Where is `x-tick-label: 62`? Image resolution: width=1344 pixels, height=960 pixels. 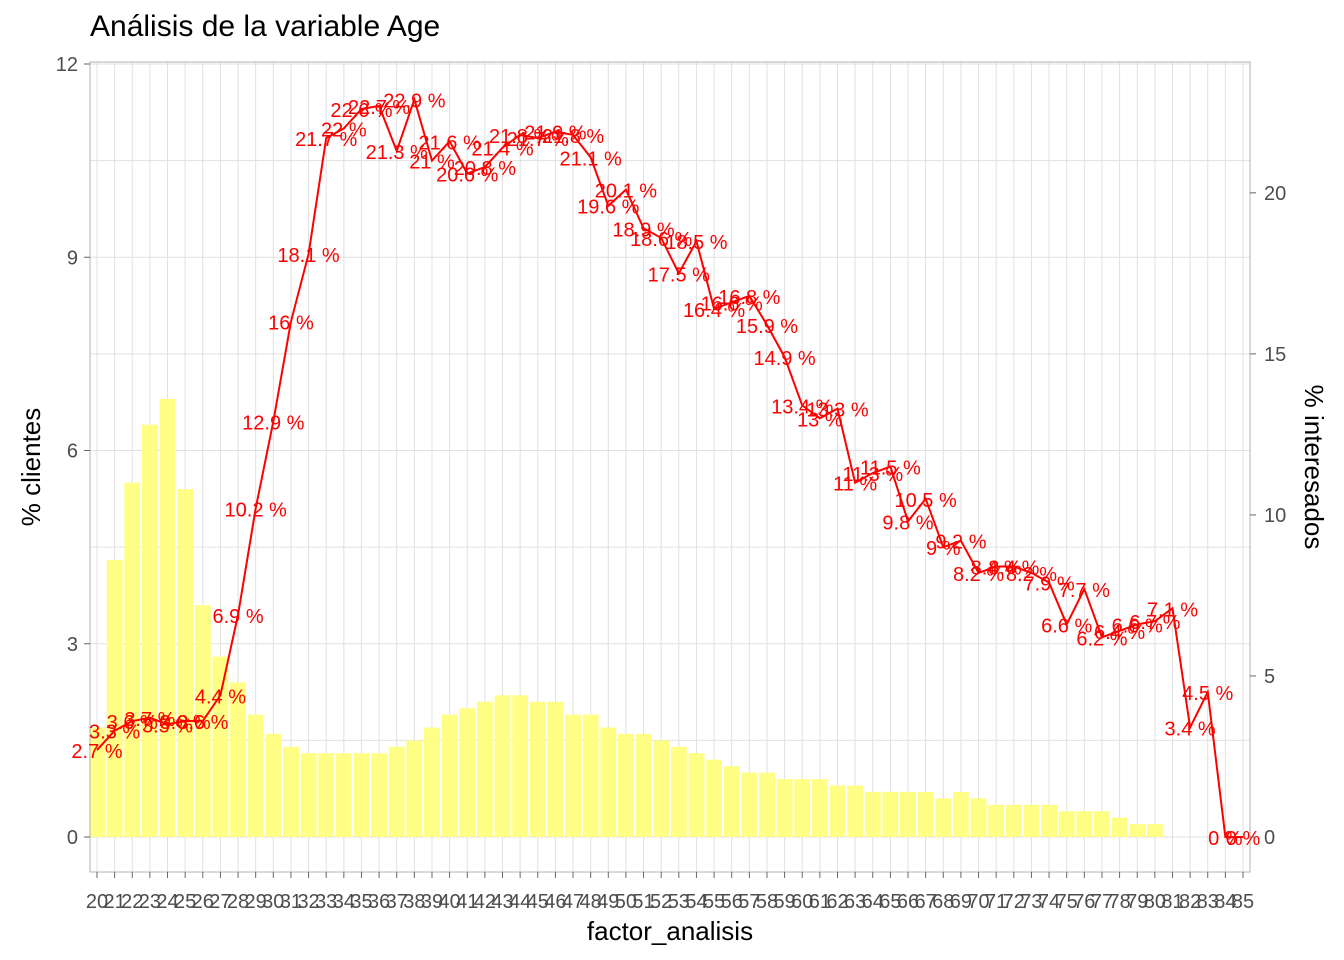
x-tick-label: 62 is located at coordinates (837, 902).